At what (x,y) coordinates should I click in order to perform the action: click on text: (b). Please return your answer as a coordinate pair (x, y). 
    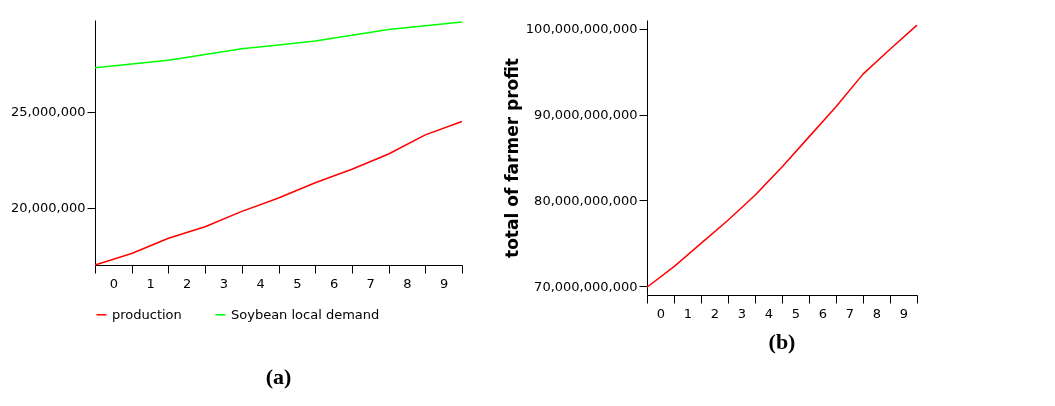
    Looking at the image, I should click on (782, 341).